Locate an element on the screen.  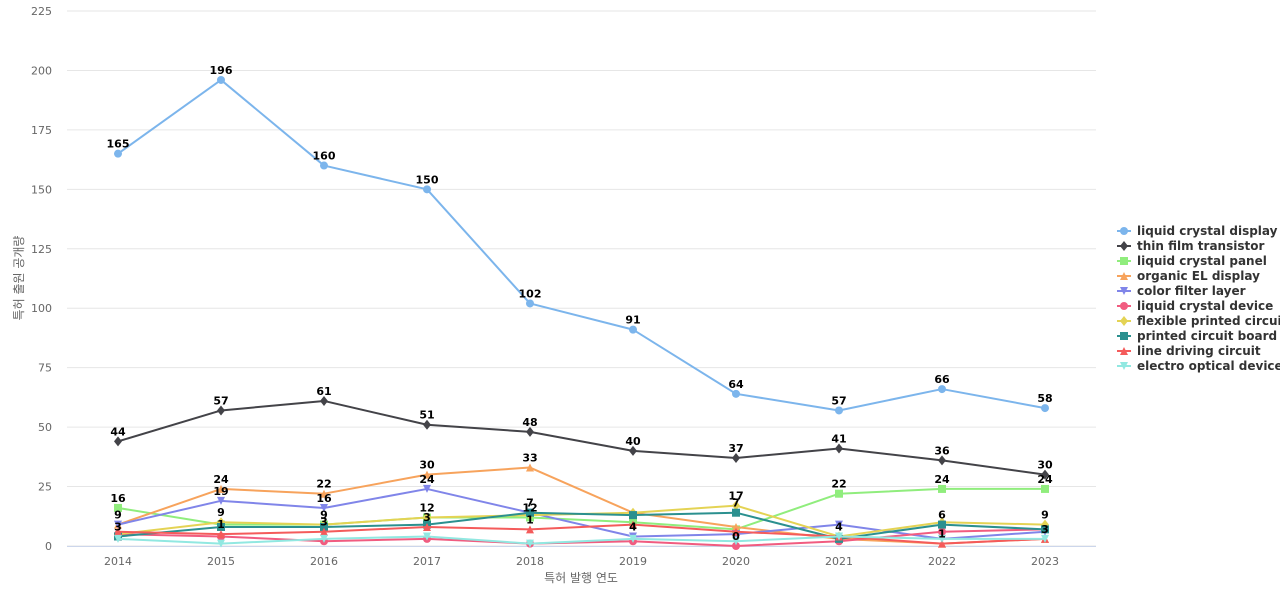
legend-item: line driving circuit is located at coordinates (1189, 351).